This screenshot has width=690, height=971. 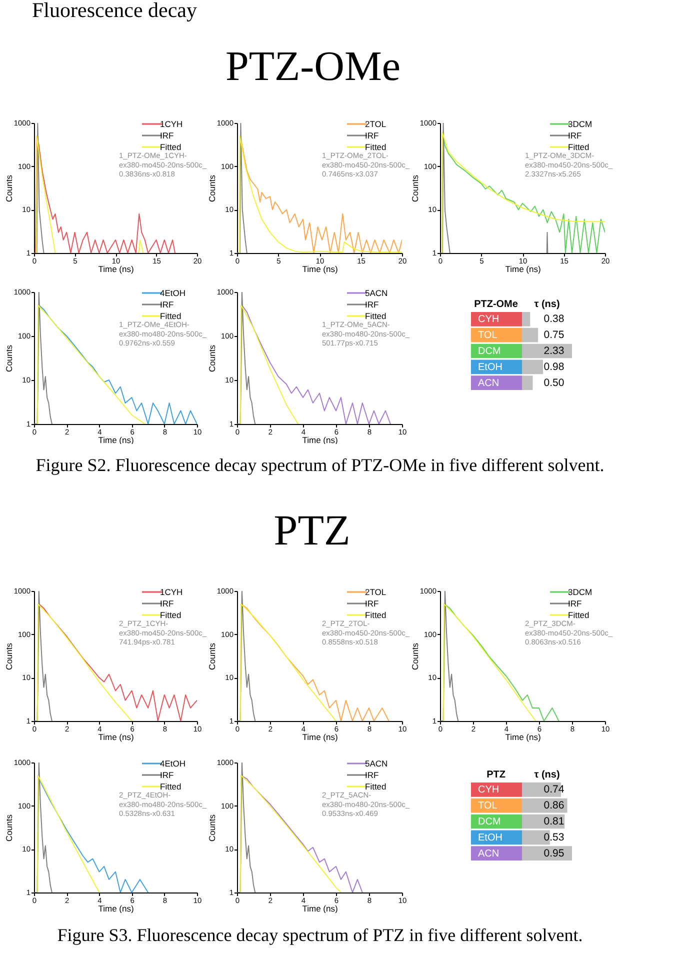 What do you see at coordinates (320, 465) in the screenshot?
I see `caption: Figure S2. Fluorescence decay spectrum of PTZ-OMe in five different solvent.` at bounding box center [320, 465].